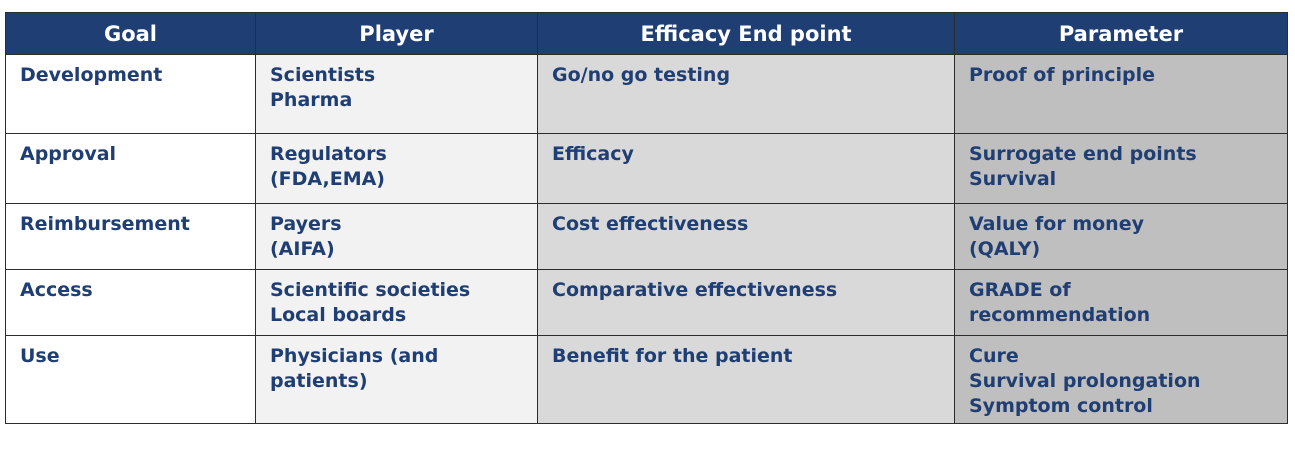 The image size is (1295, 451). I want to click on cell-goal: Development, so click(130, 94).